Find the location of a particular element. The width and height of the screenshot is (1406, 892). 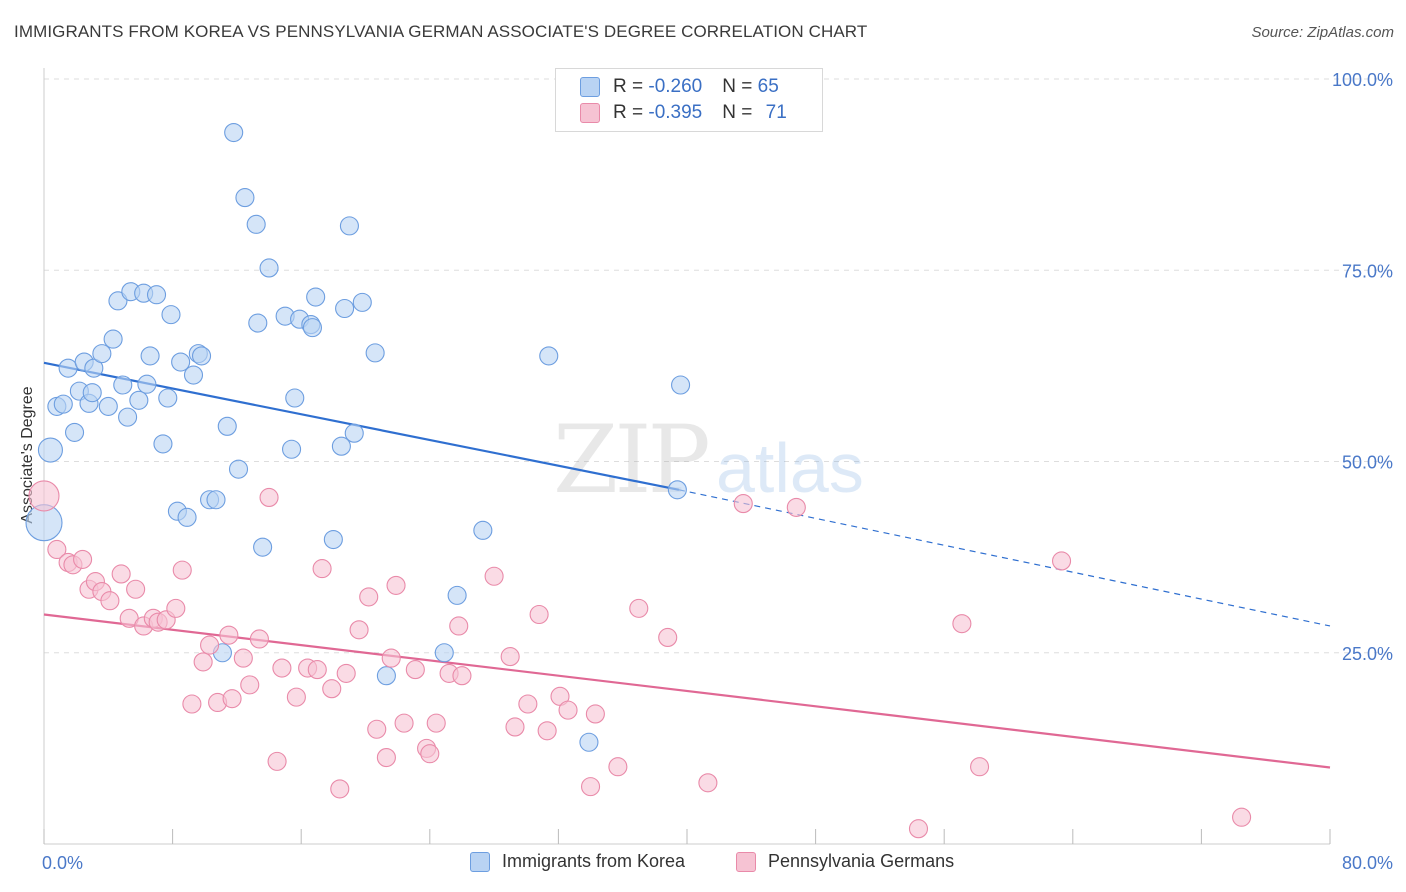

bottom-legend-label-pa-german: Pennsylvania Germans is located at coordinates (861, 861).